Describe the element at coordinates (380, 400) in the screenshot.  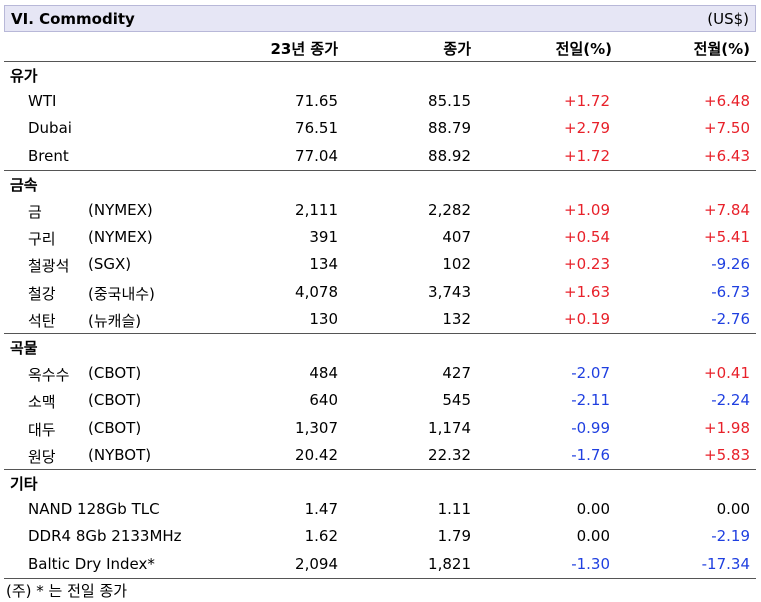
I see `table-row: 소맥 (CBOT) 640 545 -2.11 -2.24` at that location.